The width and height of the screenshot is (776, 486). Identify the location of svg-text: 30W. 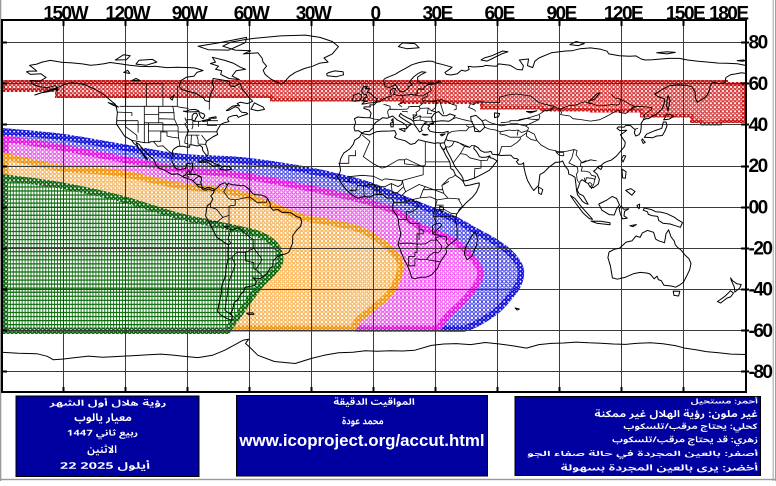
(314, 13).